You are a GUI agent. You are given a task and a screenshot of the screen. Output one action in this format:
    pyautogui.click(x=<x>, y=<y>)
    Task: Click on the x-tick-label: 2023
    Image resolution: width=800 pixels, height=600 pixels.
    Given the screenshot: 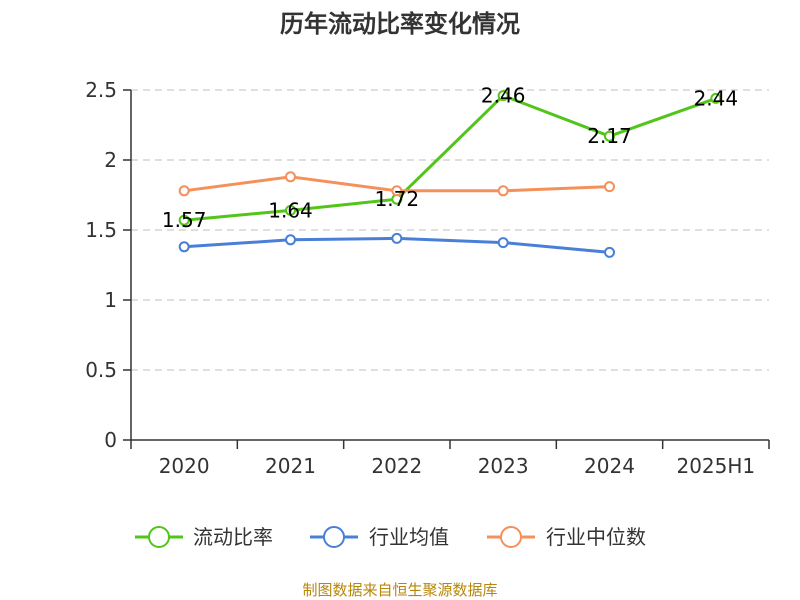 What is the action you would take?
    pyautogui.click(x=503, y=466)
    